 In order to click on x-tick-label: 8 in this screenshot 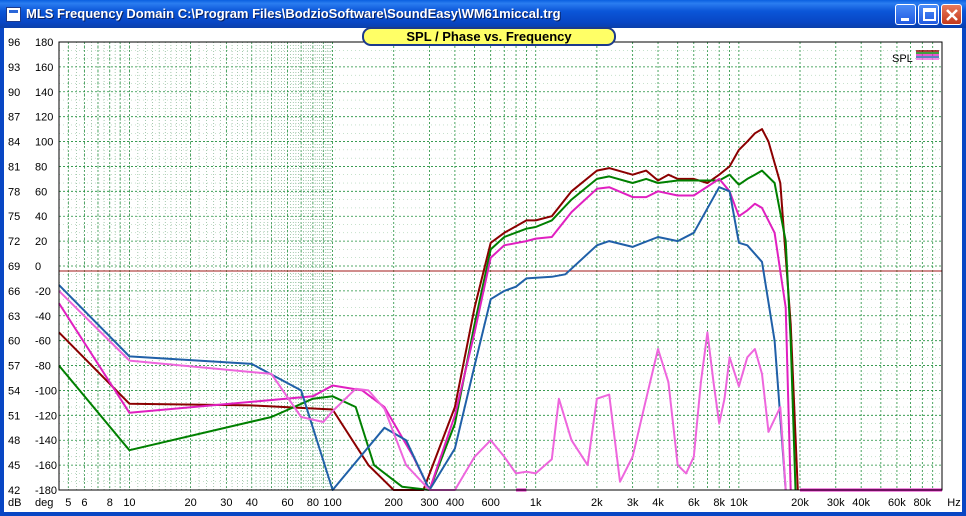, I will do `click(110, 503)`.